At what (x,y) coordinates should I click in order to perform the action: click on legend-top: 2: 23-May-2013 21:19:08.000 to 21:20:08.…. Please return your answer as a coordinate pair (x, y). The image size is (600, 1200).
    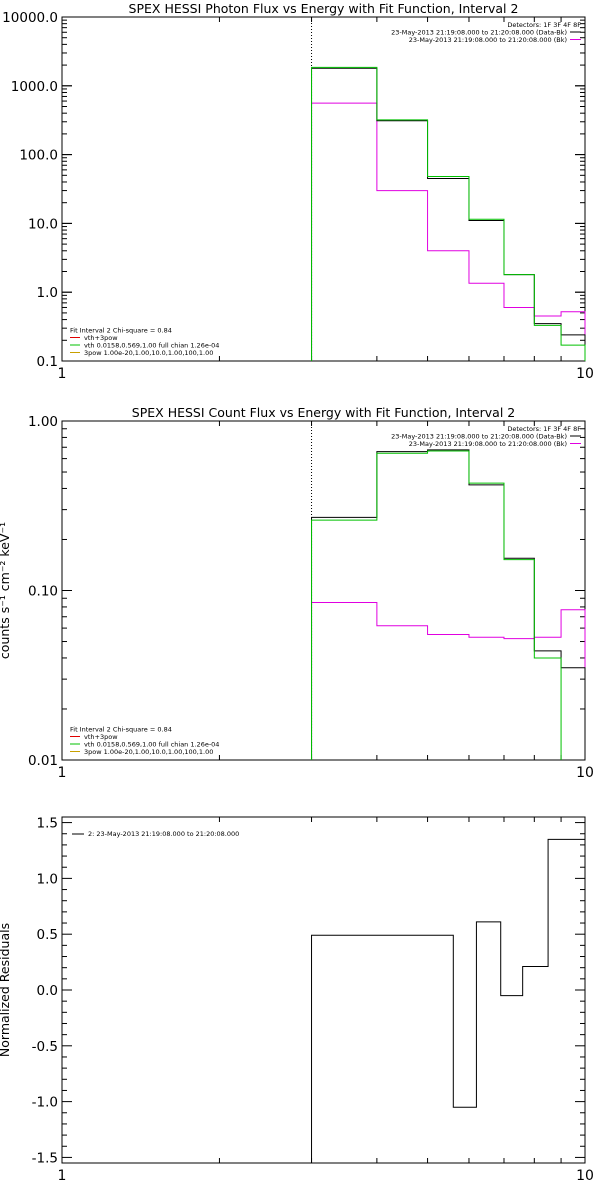
    Looking at the image, I should click on (155, 834).